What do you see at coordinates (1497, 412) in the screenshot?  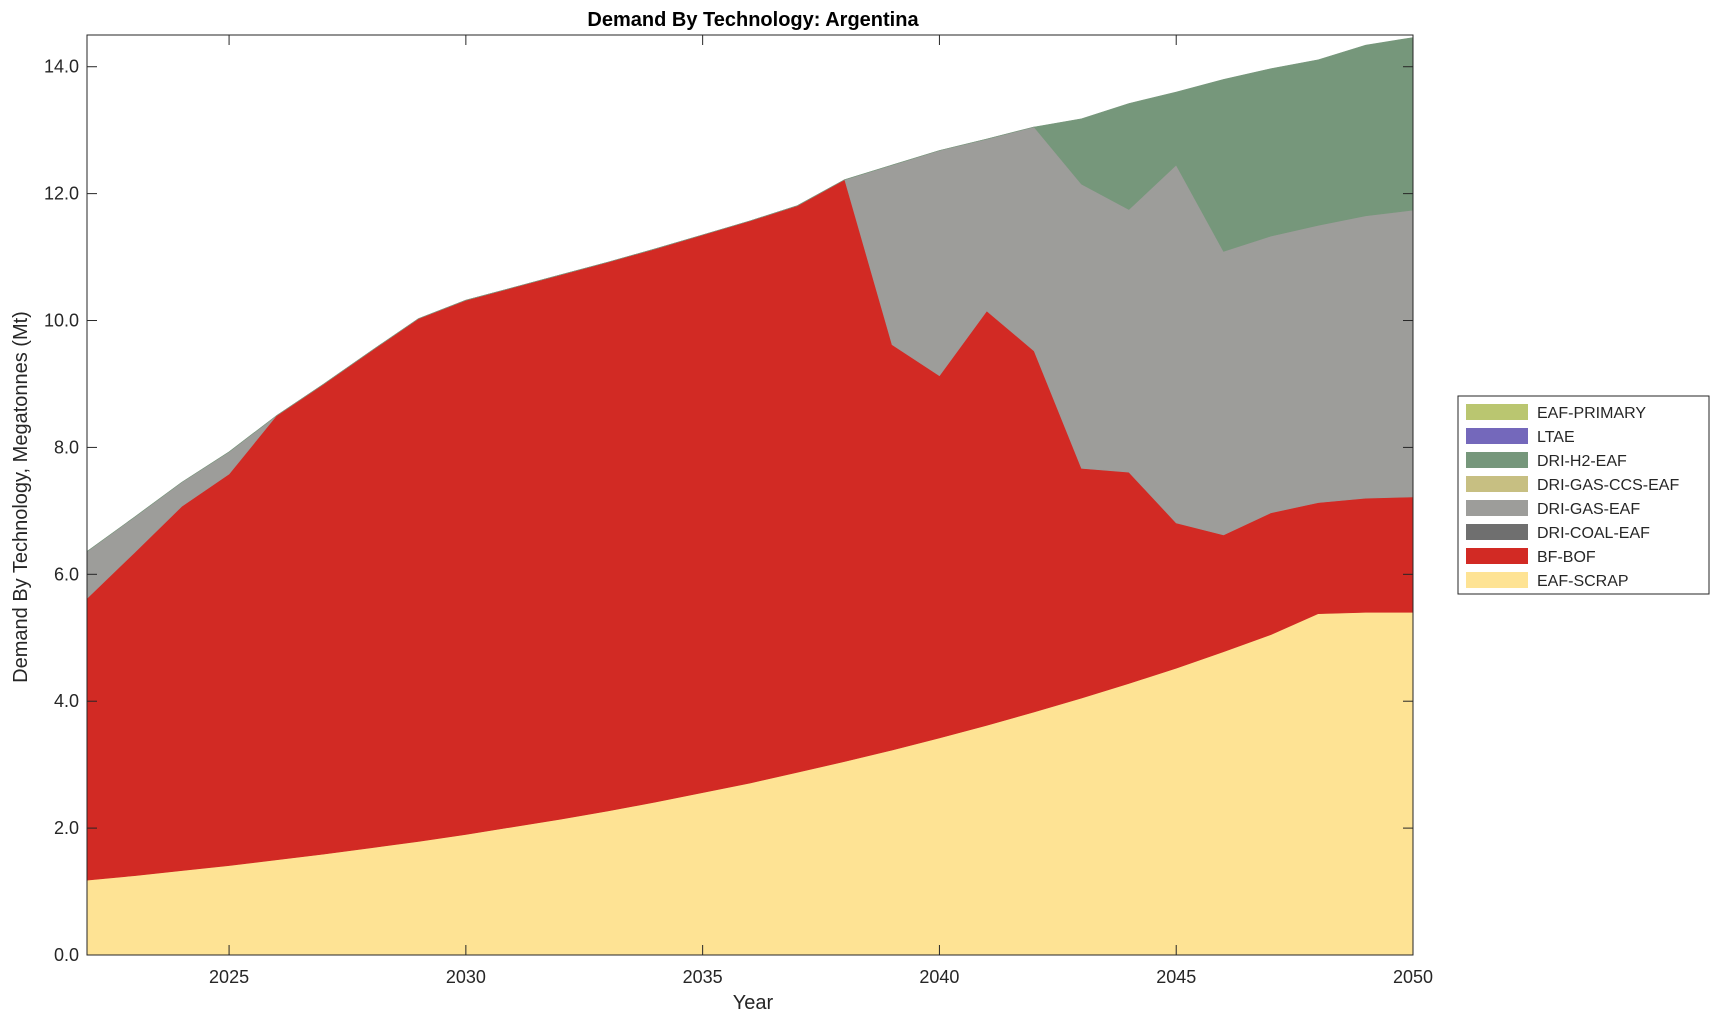 I see `legend-swatch-eaf-primary` at bounding box center [1497, 412].